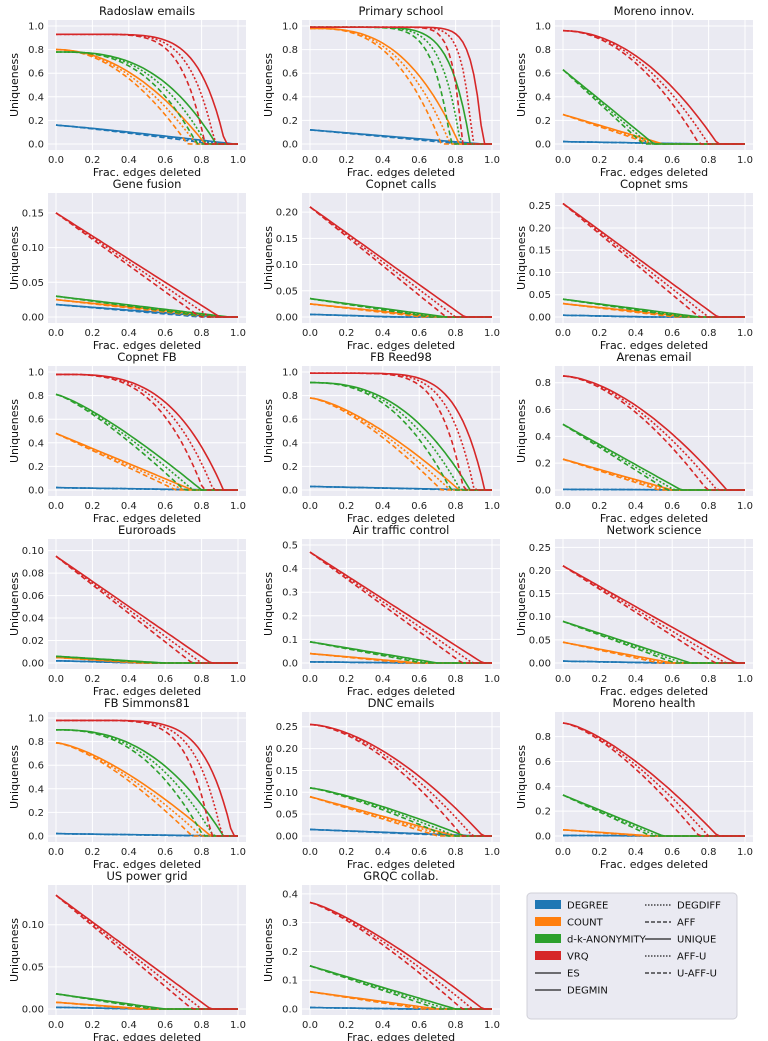 This screenshot has width=768, height=1041. I want to click on legend-label: d-k-ANONYMITY, so click(607, 940).